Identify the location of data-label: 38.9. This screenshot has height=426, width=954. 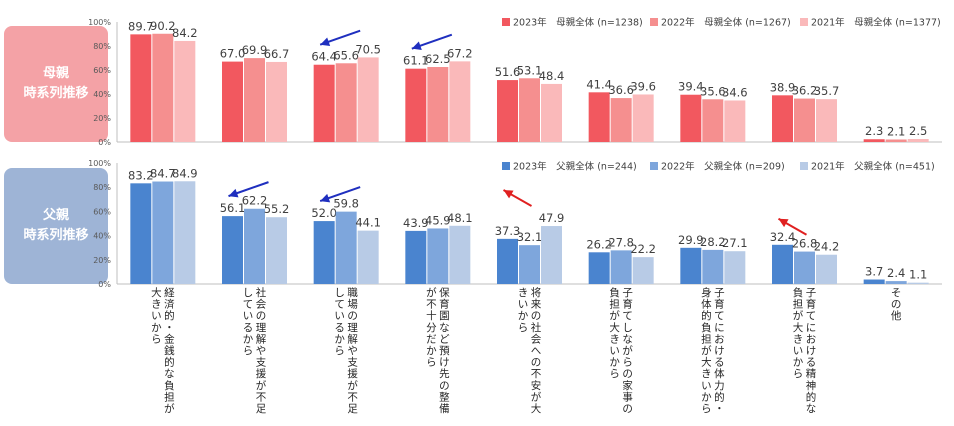
(783, 87).